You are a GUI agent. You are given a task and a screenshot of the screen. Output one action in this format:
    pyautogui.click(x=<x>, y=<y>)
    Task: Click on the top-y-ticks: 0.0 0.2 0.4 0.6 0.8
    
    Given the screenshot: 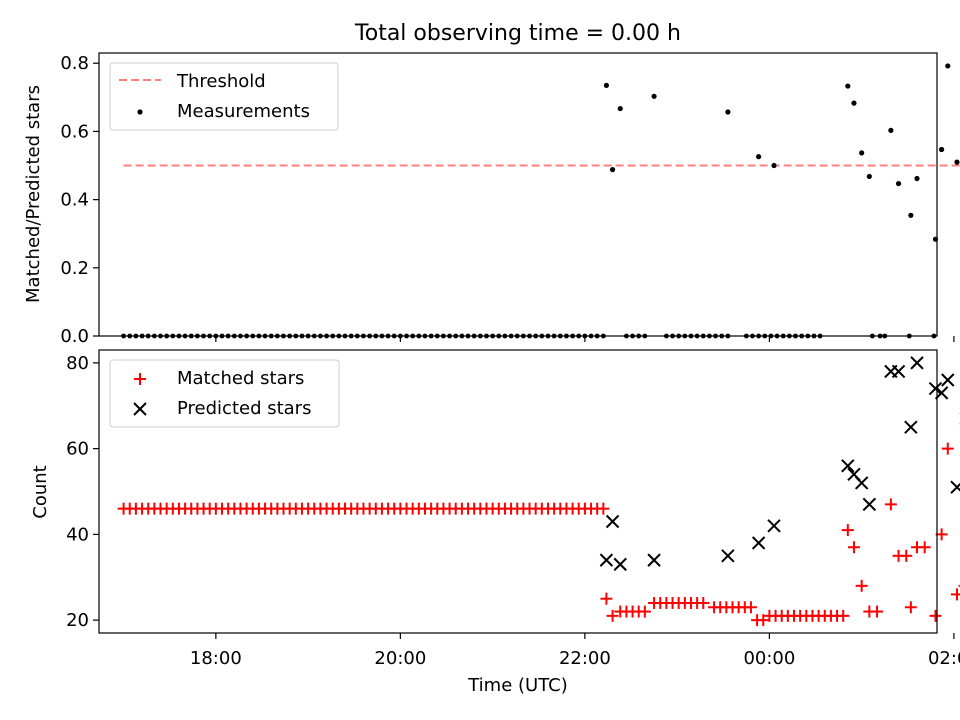 What is the action you would take?
    pyautogui.click(x=79, y=200)
    